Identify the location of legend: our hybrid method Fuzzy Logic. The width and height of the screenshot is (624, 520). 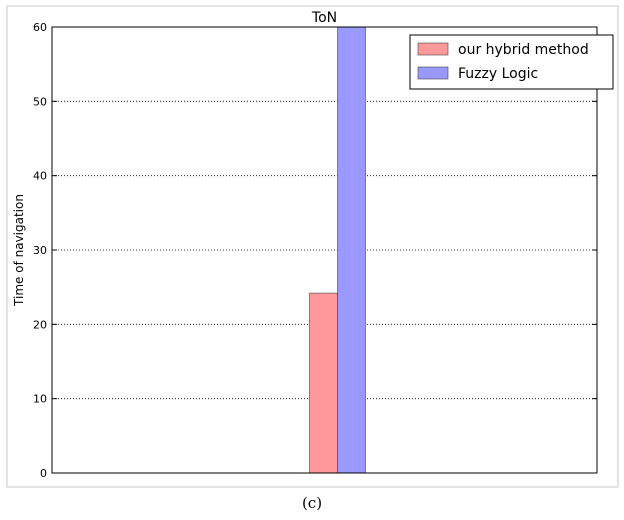
(511, 62).